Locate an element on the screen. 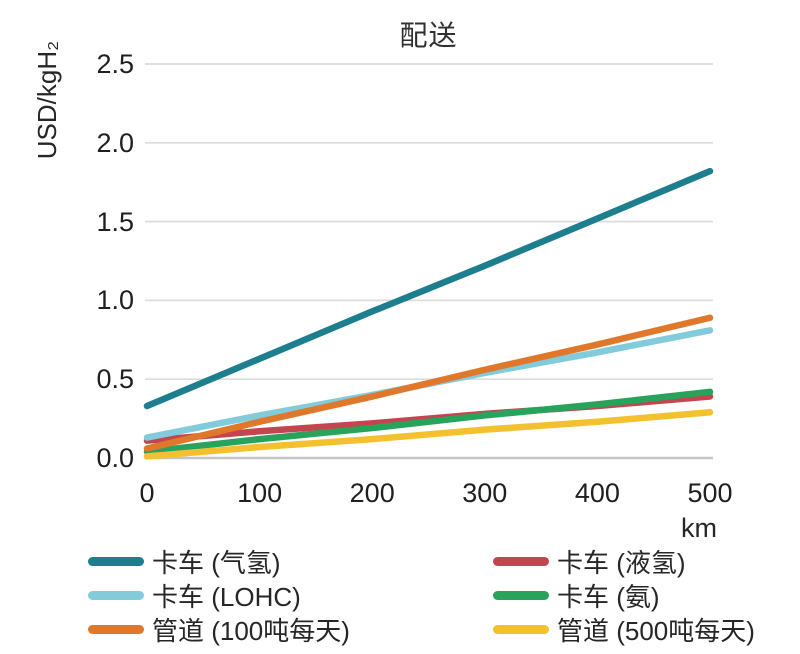 Image resolution: width=800 pixels, height=654 pixels. x-tick-label: 300 is located at coordinates (485, 493).